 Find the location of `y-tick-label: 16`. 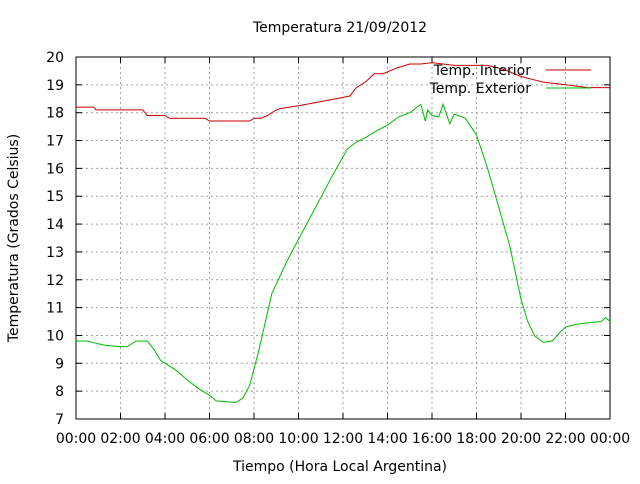

y-tick-label: 16 is located at coordinates (55, 169).